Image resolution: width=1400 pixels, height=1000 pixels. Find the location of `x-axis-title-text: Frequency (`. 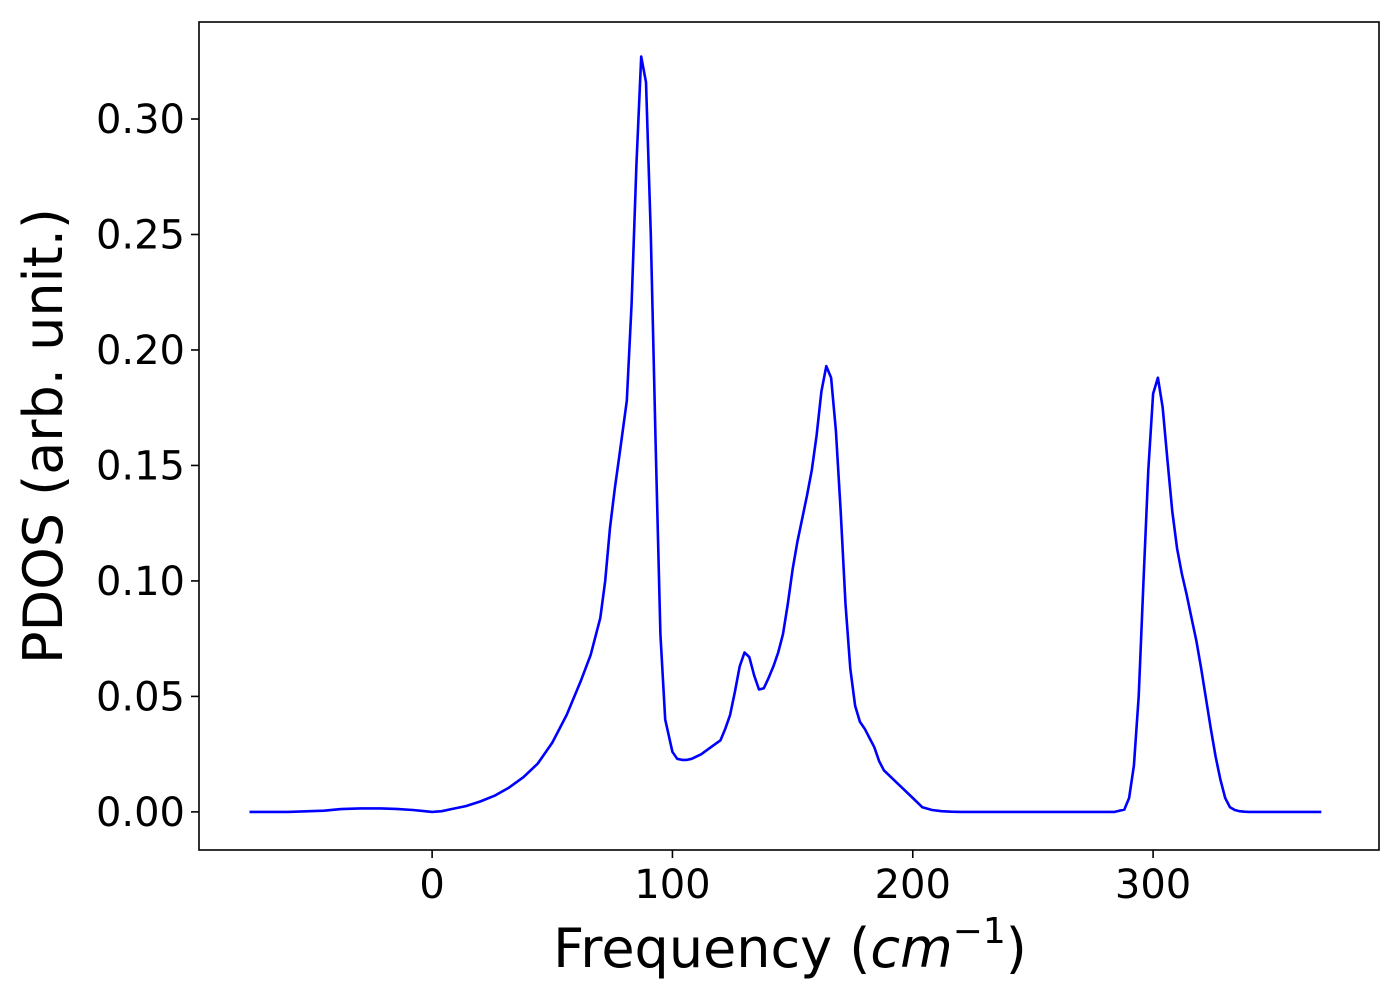

x-axis-title-text: Frequency ( is located at coordinates (711, 948).